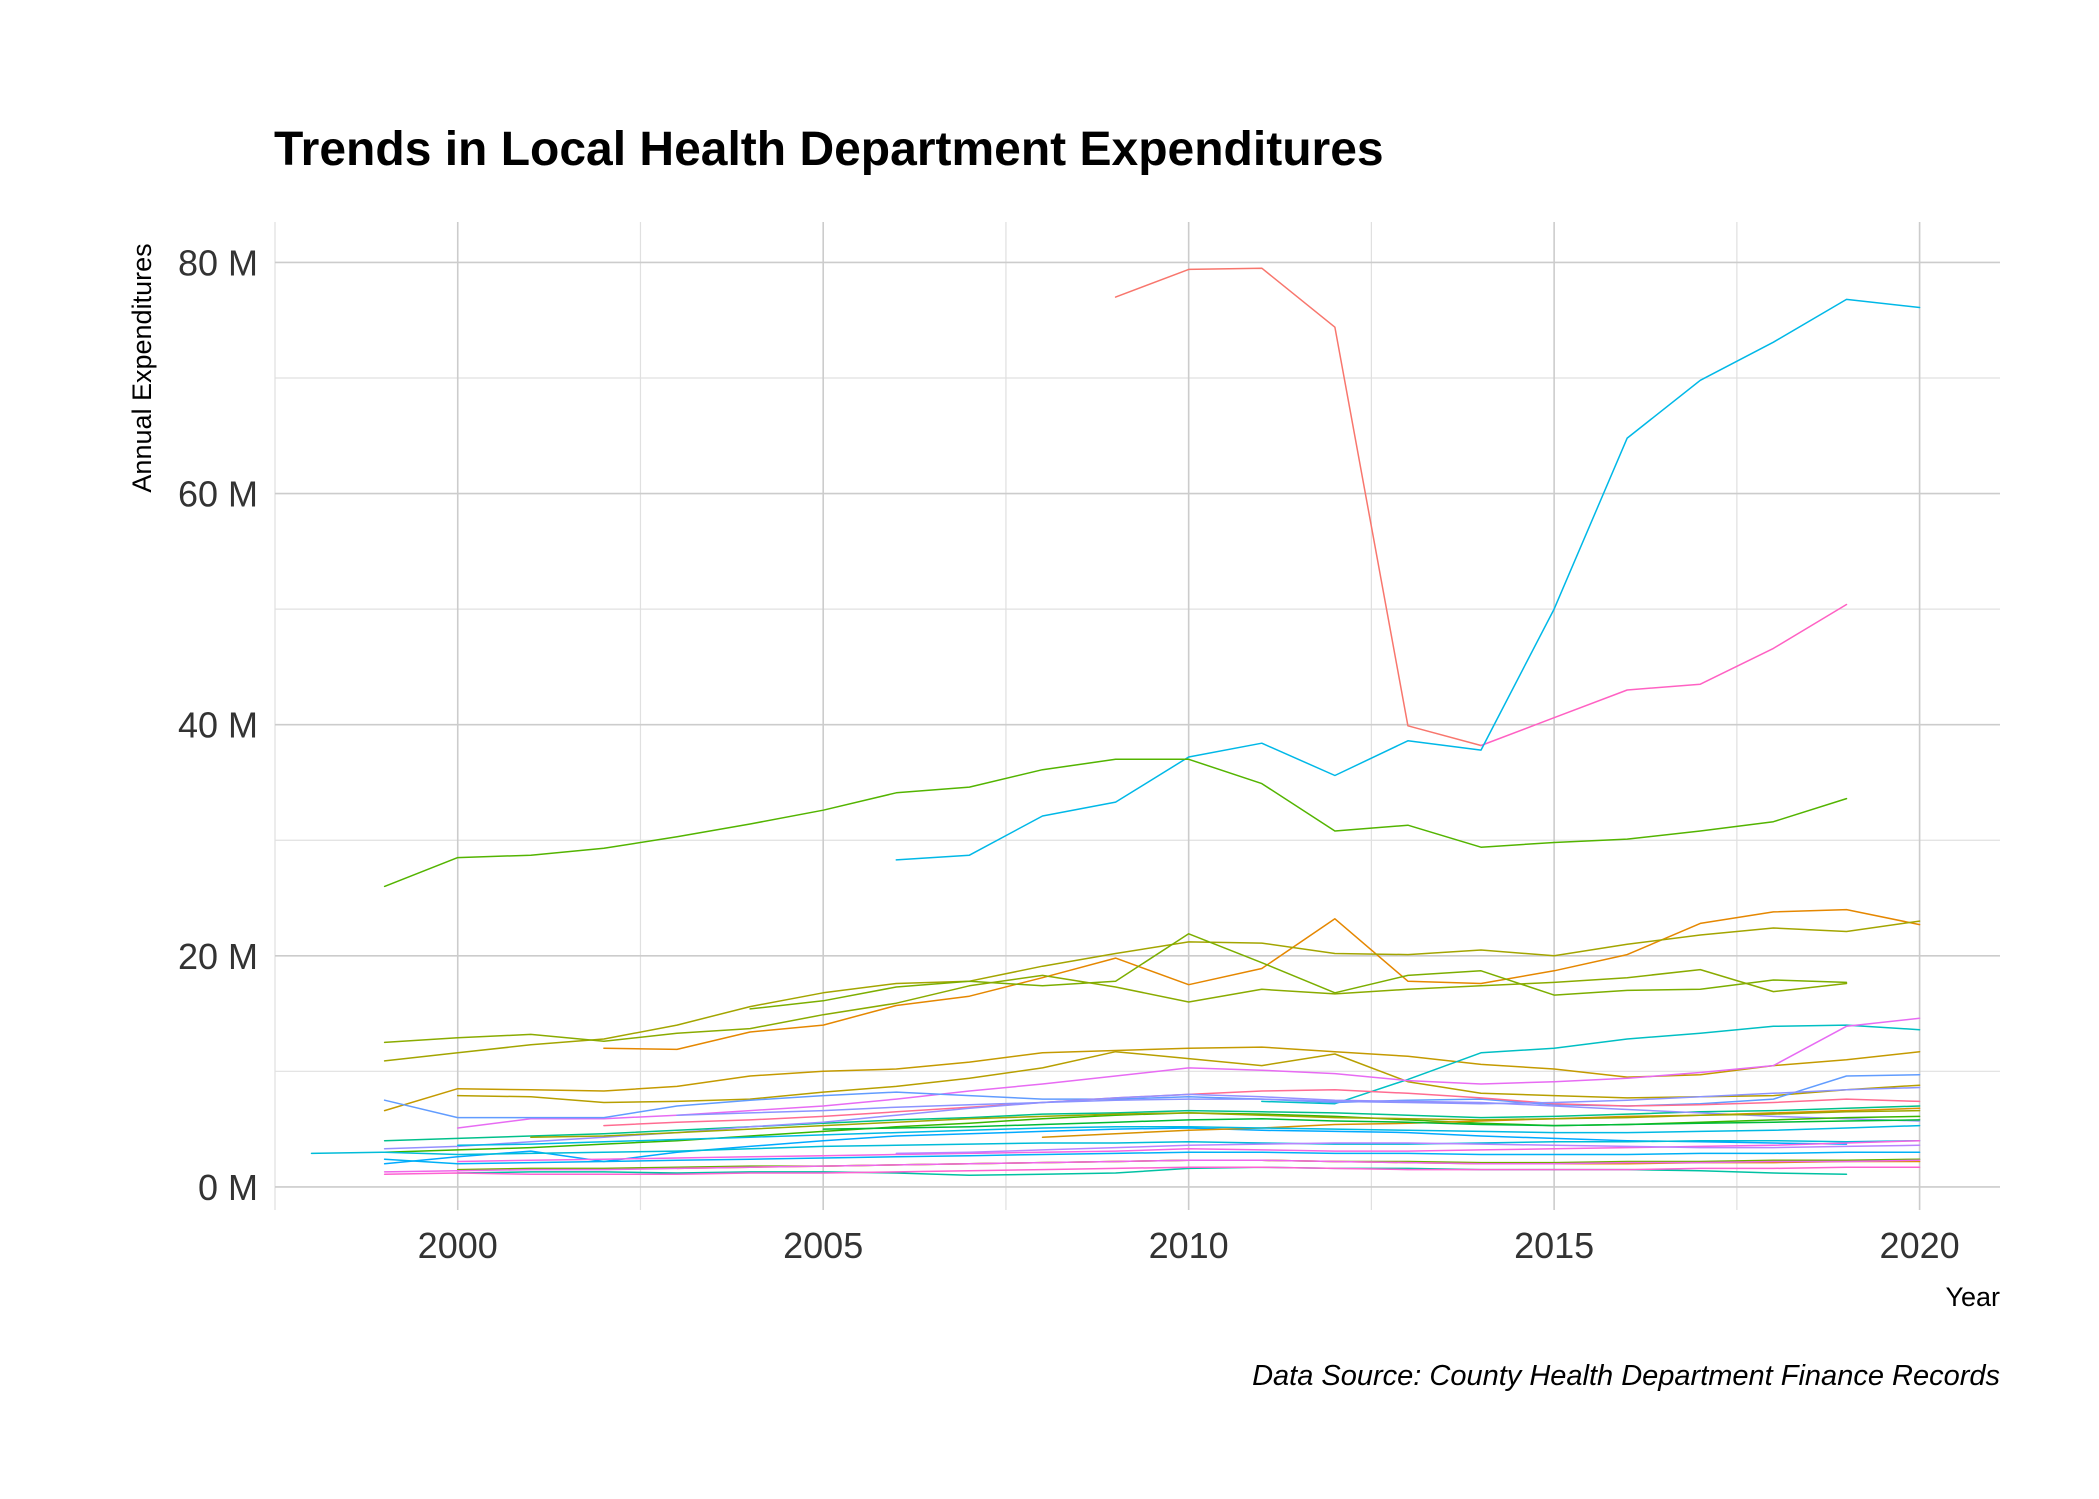 The height and width of the screenshot is (1499, 2099). What do you see at coordinates (1920, 1245) in the screenshot?
I see `x-tick-label: 2020` at bounding box center [1920, 1245].